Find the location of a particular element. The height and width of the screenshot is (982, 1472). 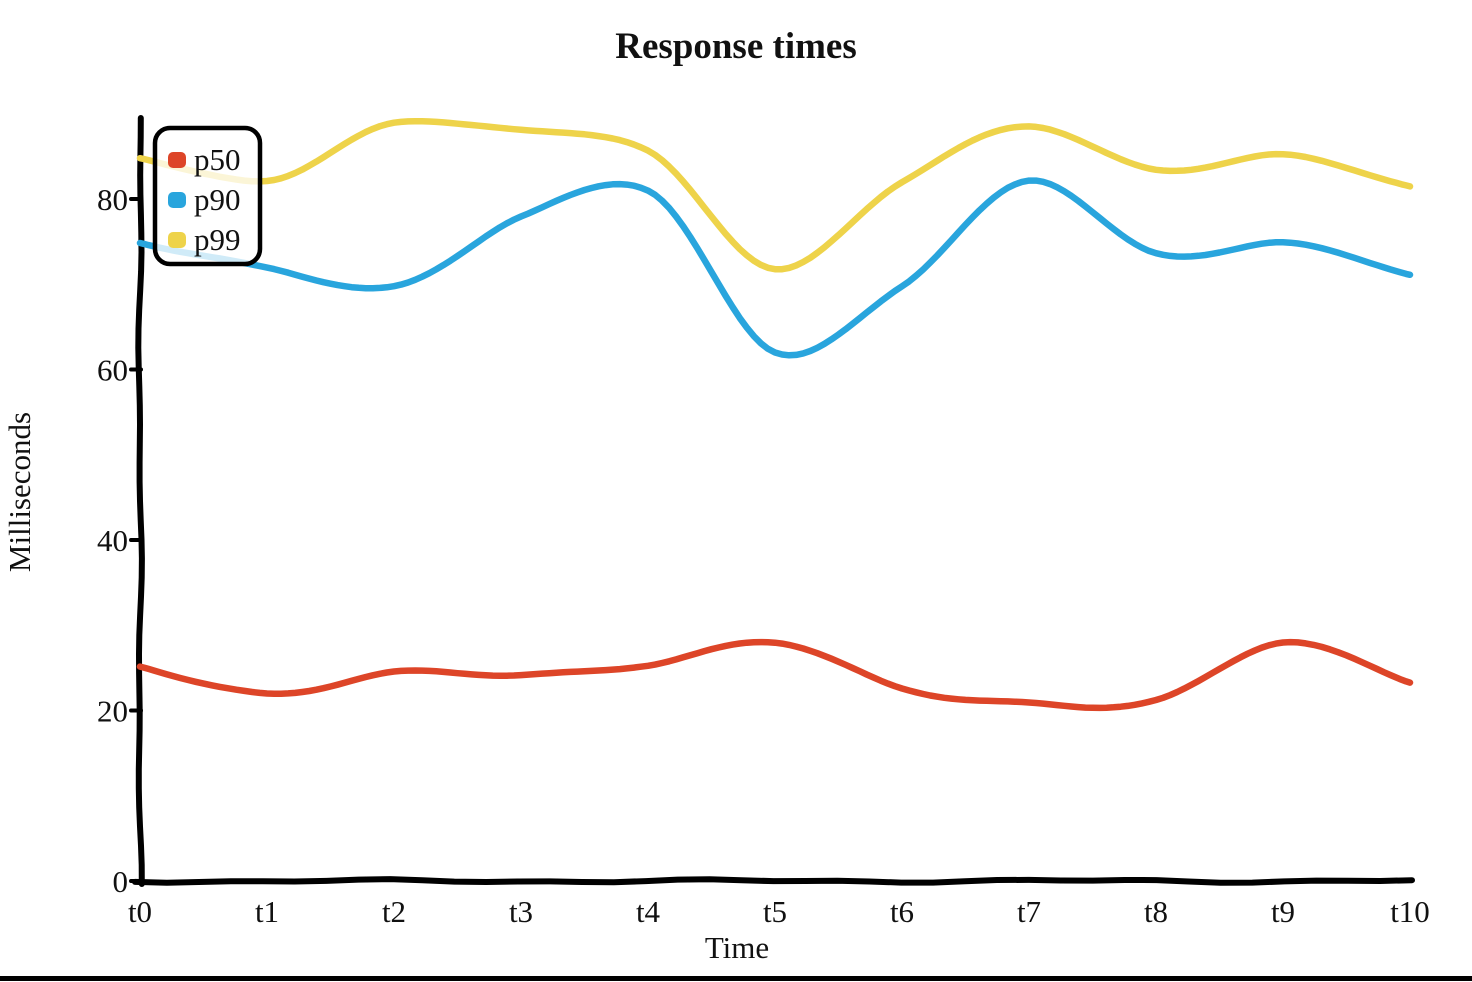

bottom-border is located at coordinates (736, 978).